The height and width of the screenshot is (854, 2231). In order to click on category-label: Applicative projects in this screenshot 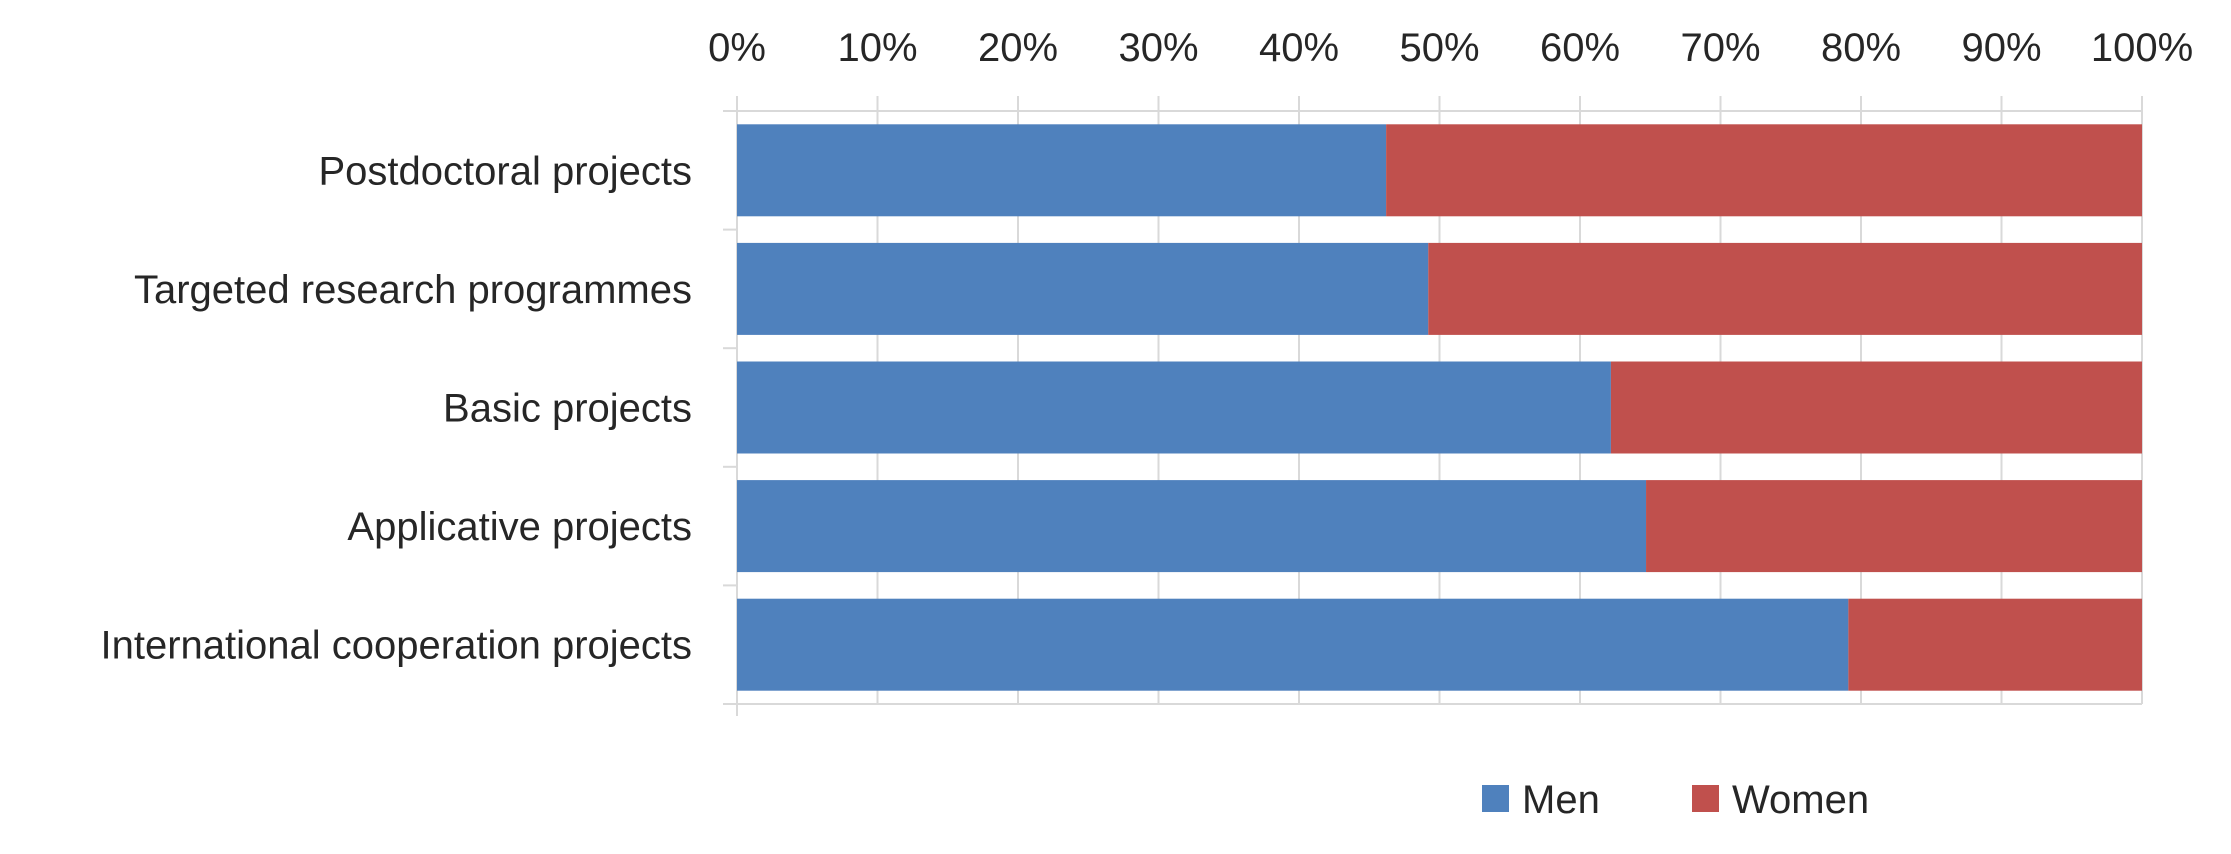, I will do `click(519, 527)`.